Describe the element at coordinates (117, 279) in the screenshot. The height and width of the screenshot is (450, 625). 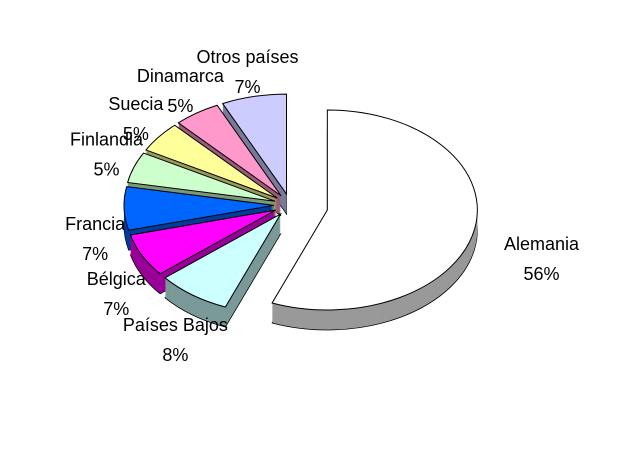
I see `slice-label: Bélgica` at that location.